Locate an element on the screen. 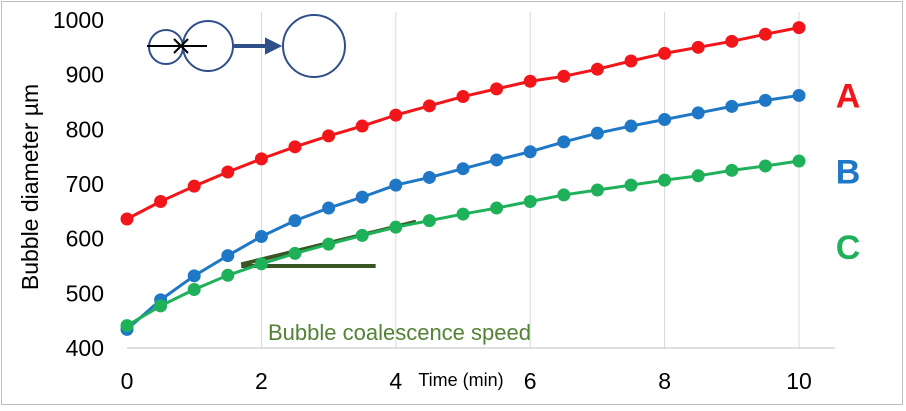  y-tick-label: 900 is located at coordinates (85, 75).